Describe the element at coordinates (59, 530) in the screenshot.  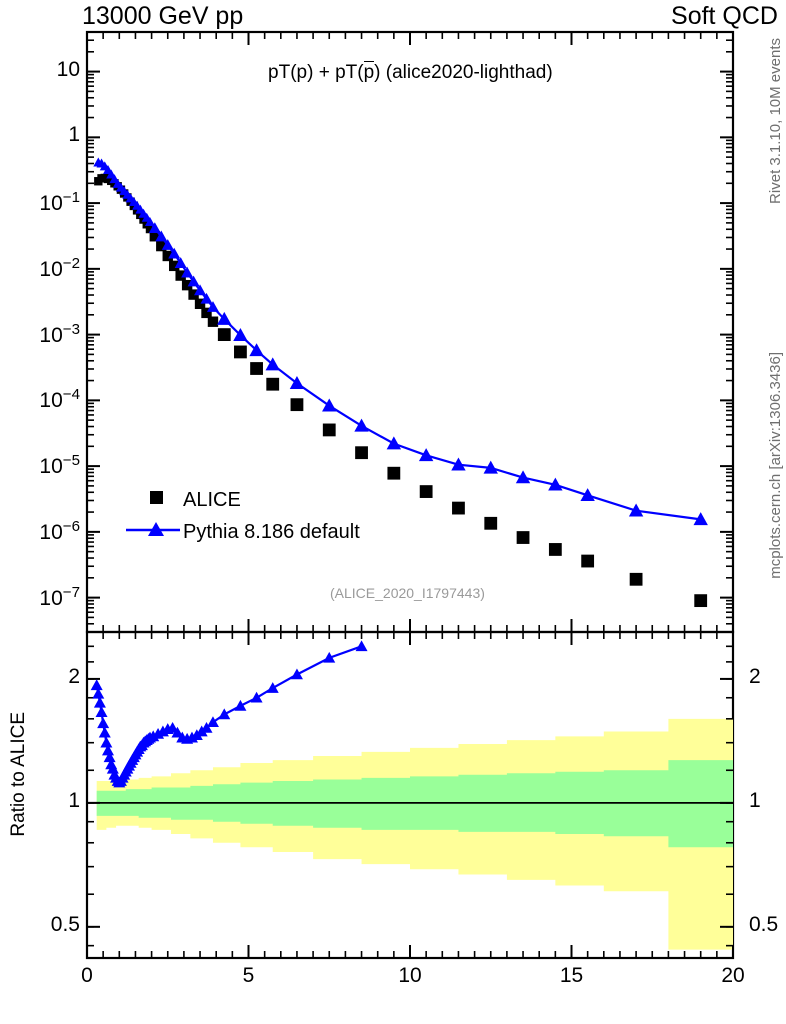
I see `main-ytick-label: 10⁻⁶` at that location.